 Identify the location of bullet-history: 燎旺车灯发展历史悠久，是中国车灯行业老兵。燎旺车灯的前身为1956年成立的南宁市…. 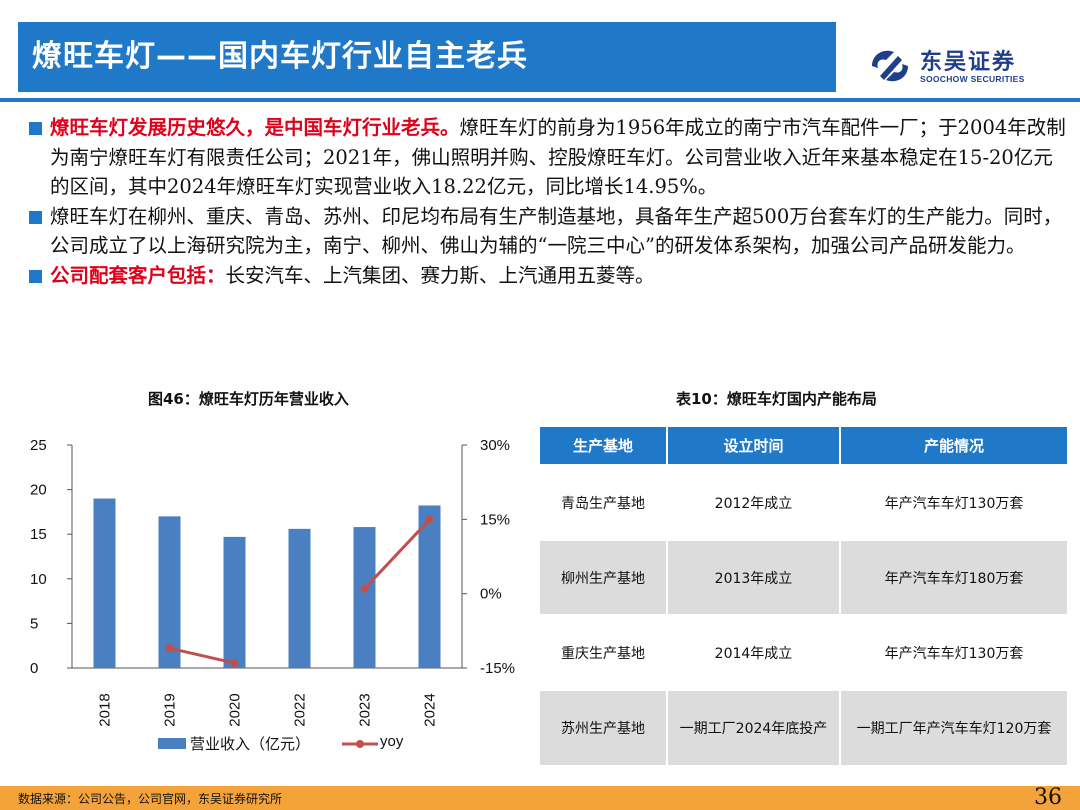
(548, 157).